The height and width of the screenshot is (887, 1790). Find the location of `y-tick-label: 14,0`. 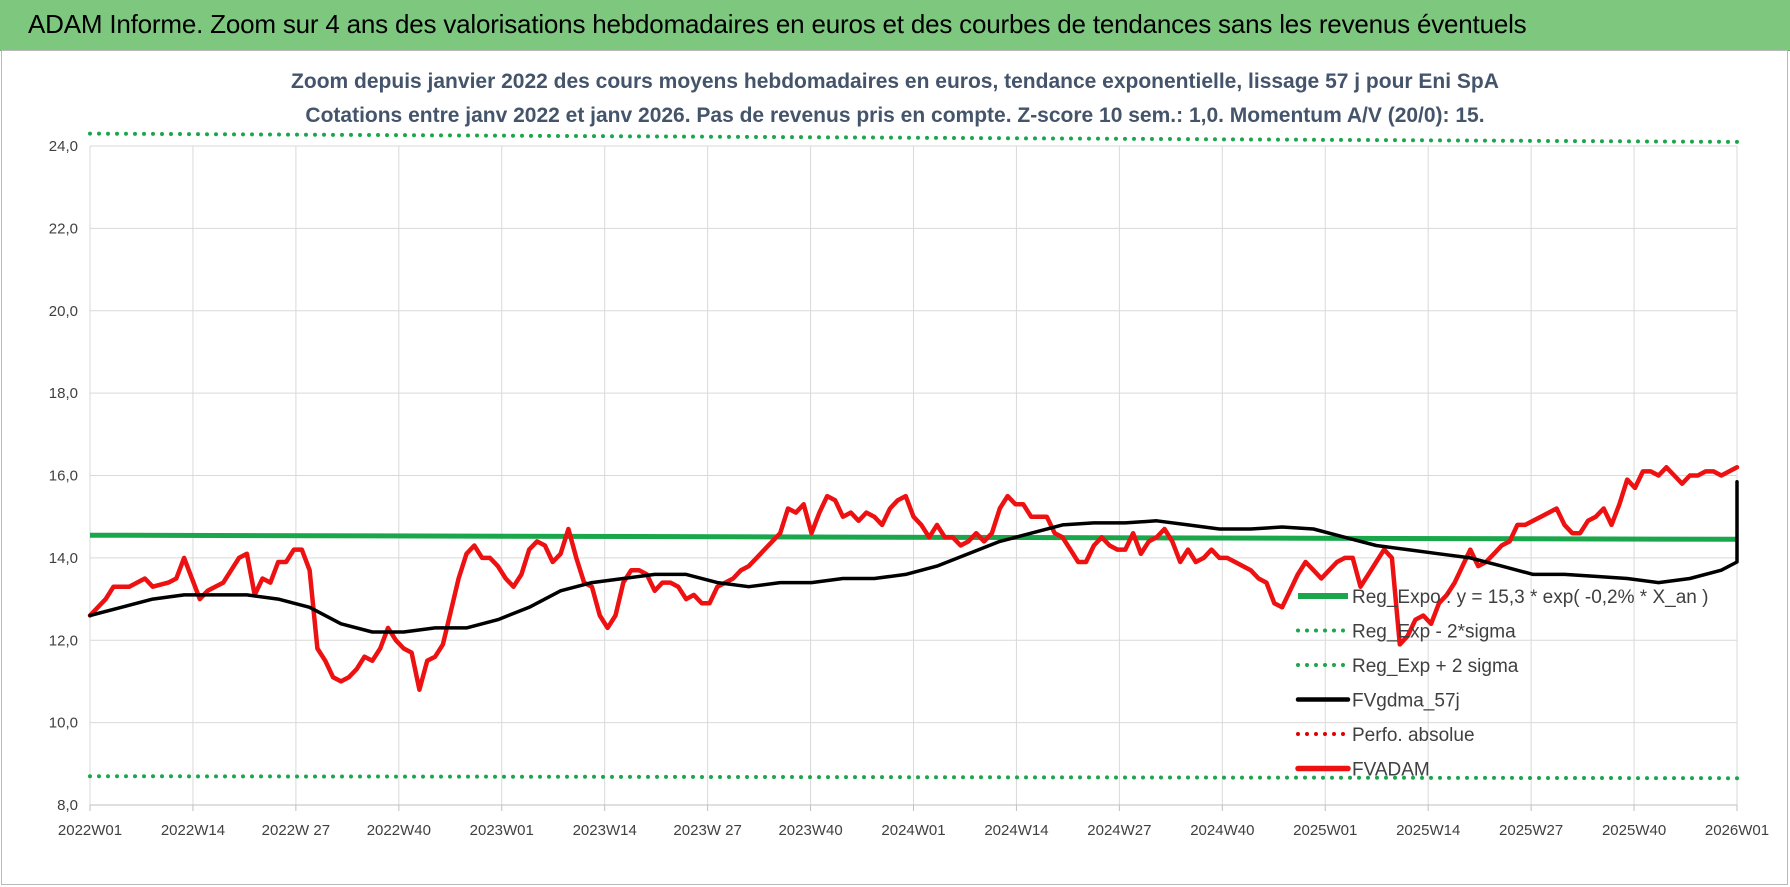

y-tick-label: 14,0 is located at coordinates (63, 558).